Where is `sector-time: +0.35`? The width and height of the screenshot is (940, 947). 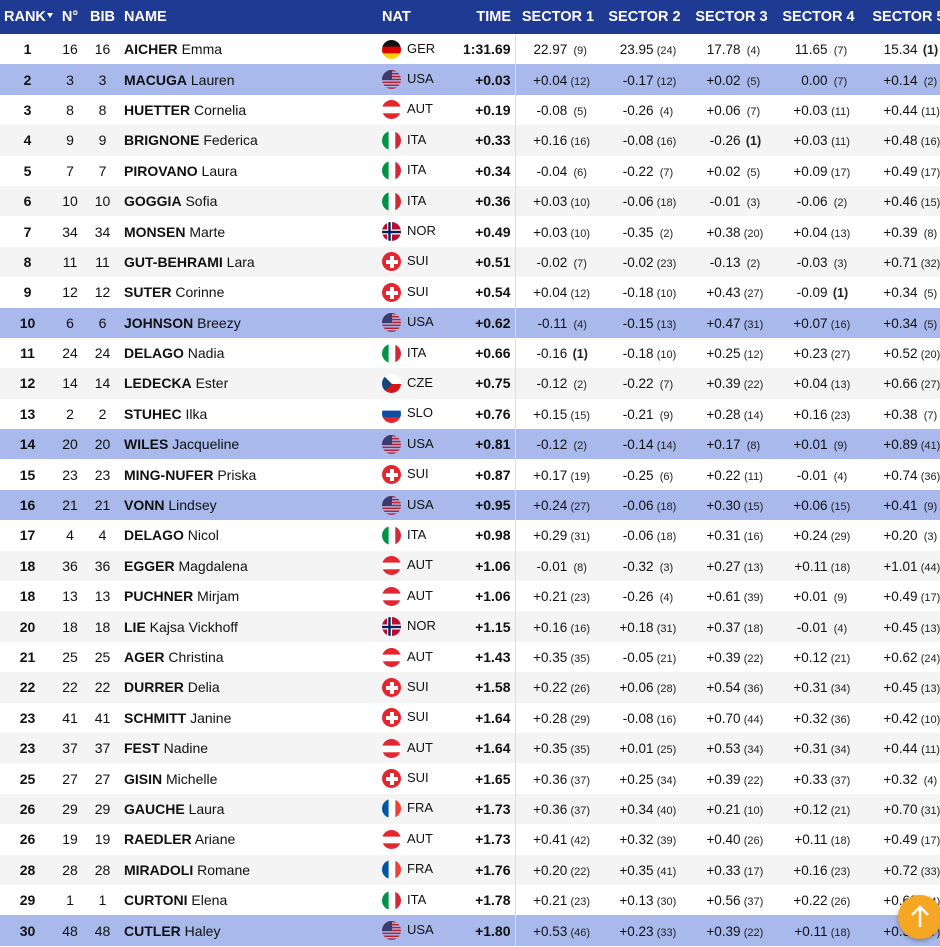
sector-time: +0.35 is located at coordinates (550, 749).